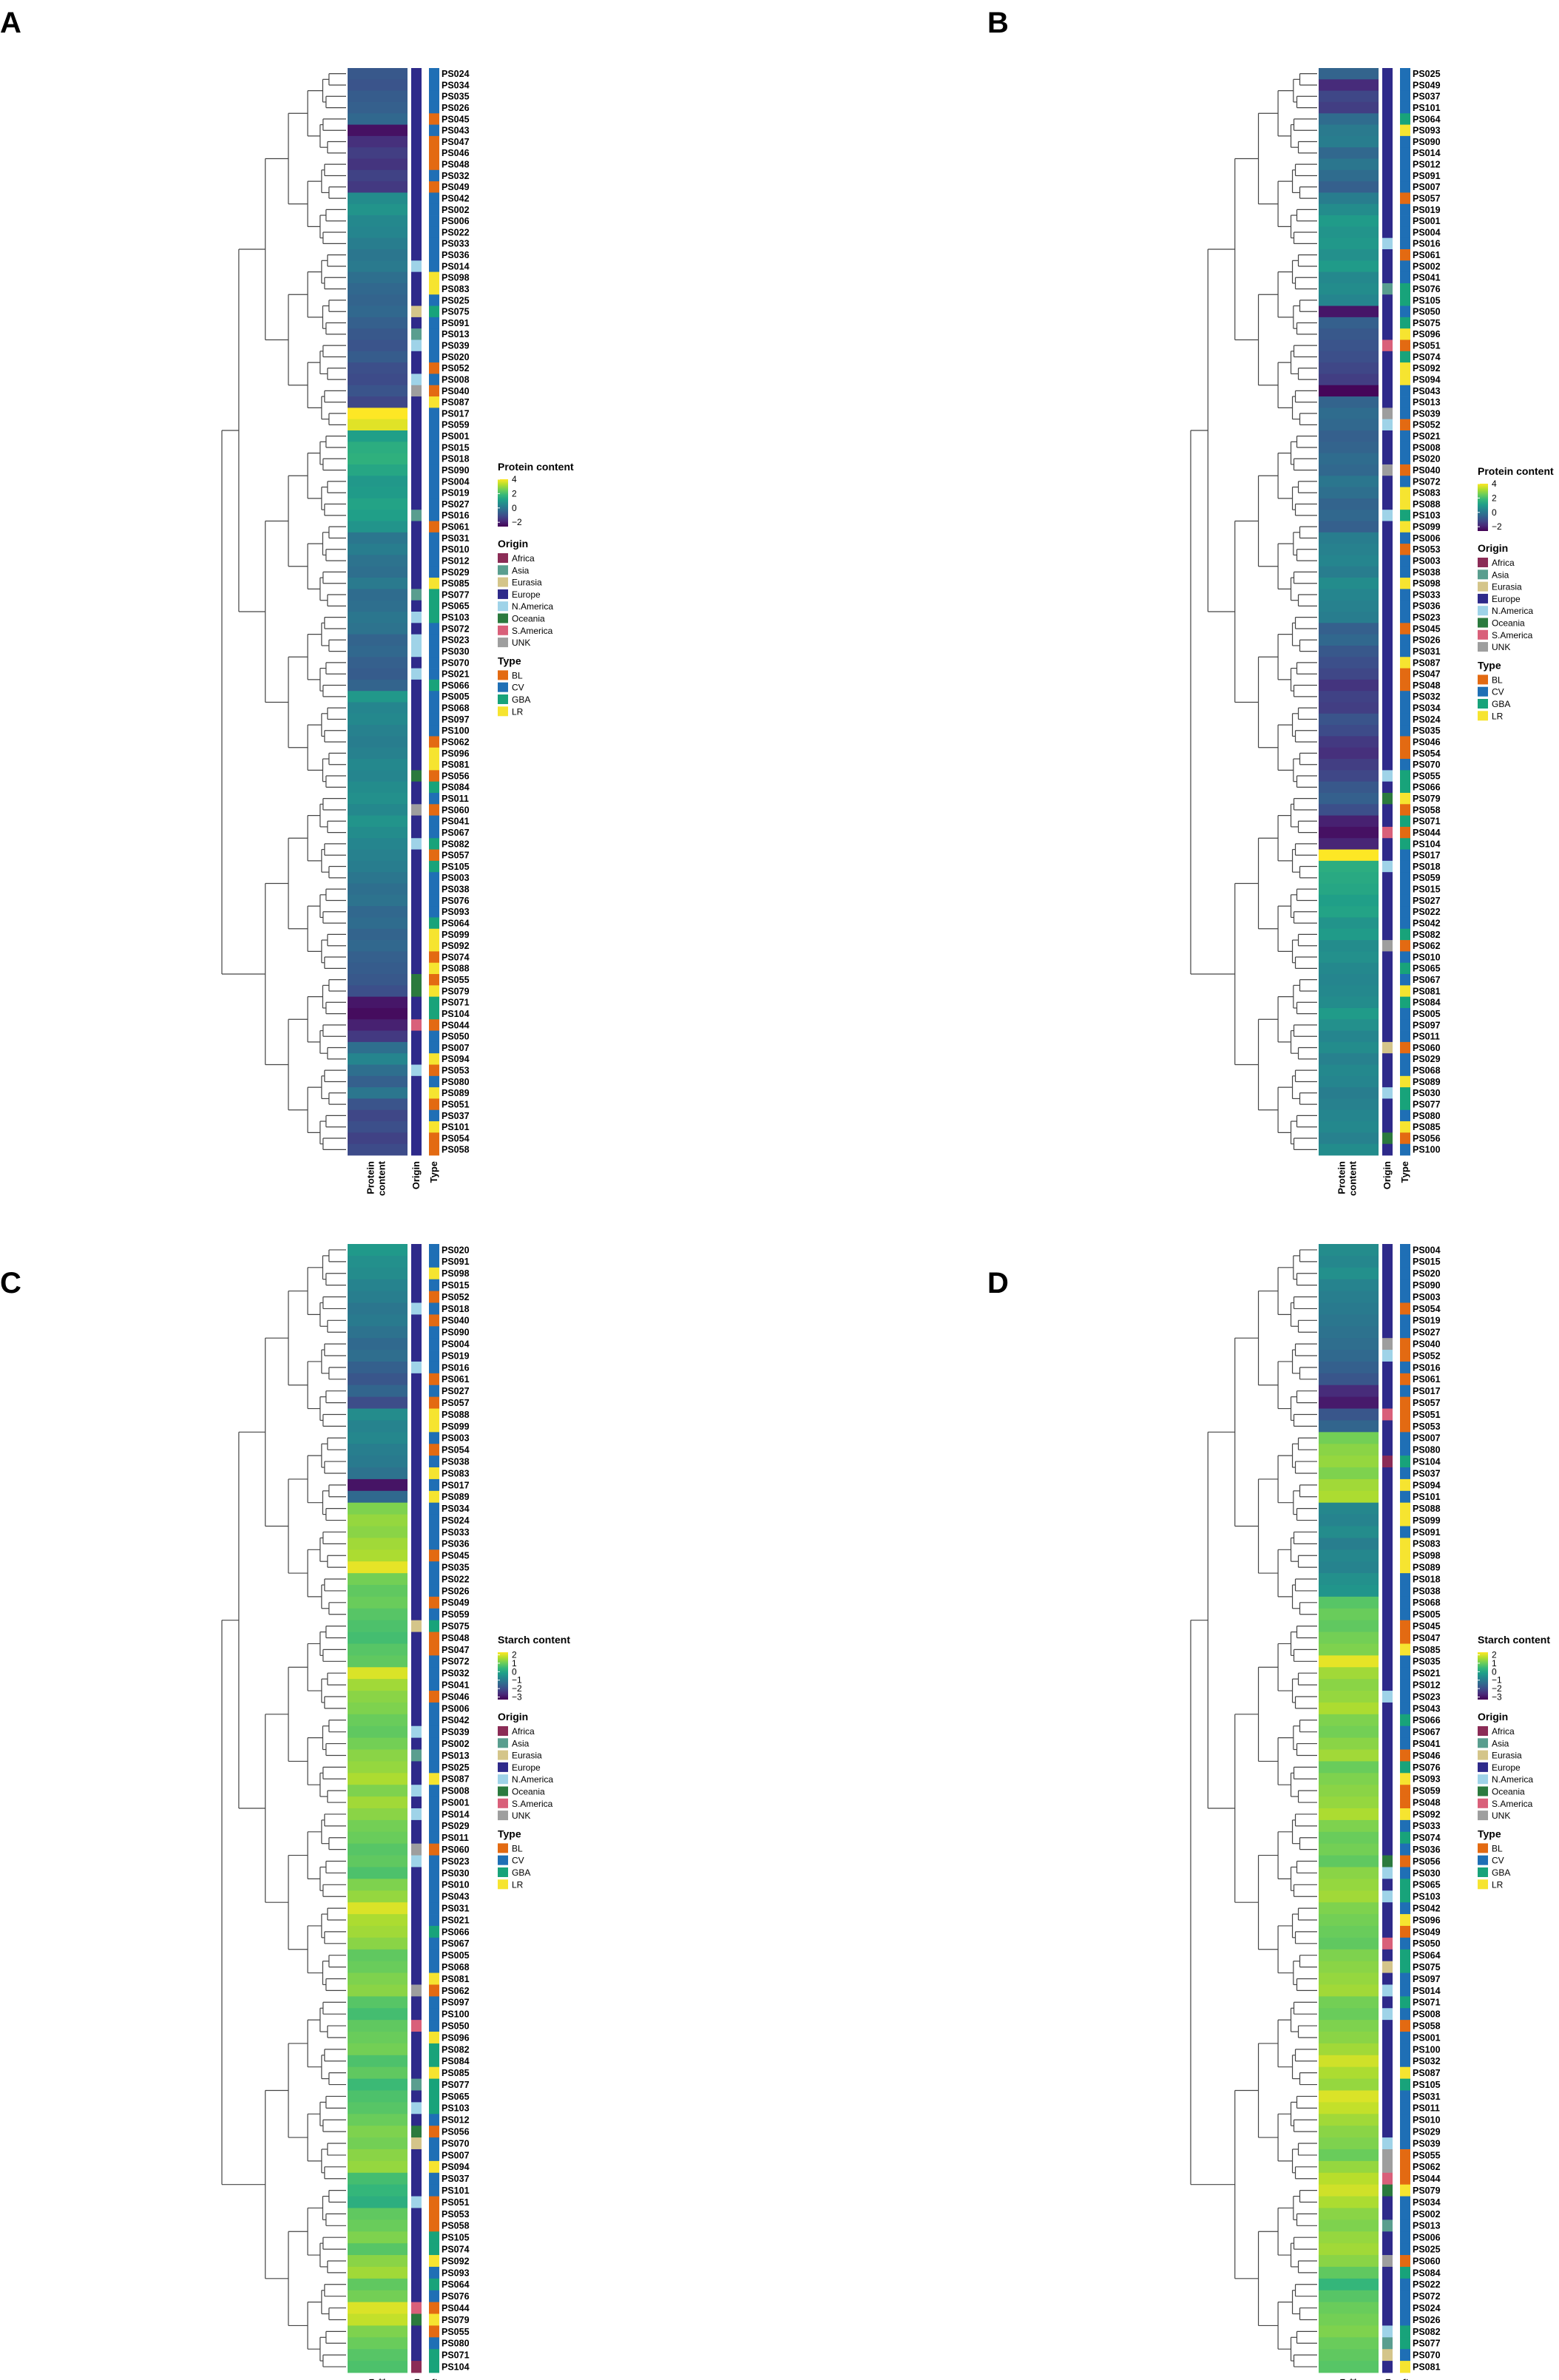 The height and width of the screenshot is (2380, 1559). I want to click on row-label: PS061, so click(456, 1379).